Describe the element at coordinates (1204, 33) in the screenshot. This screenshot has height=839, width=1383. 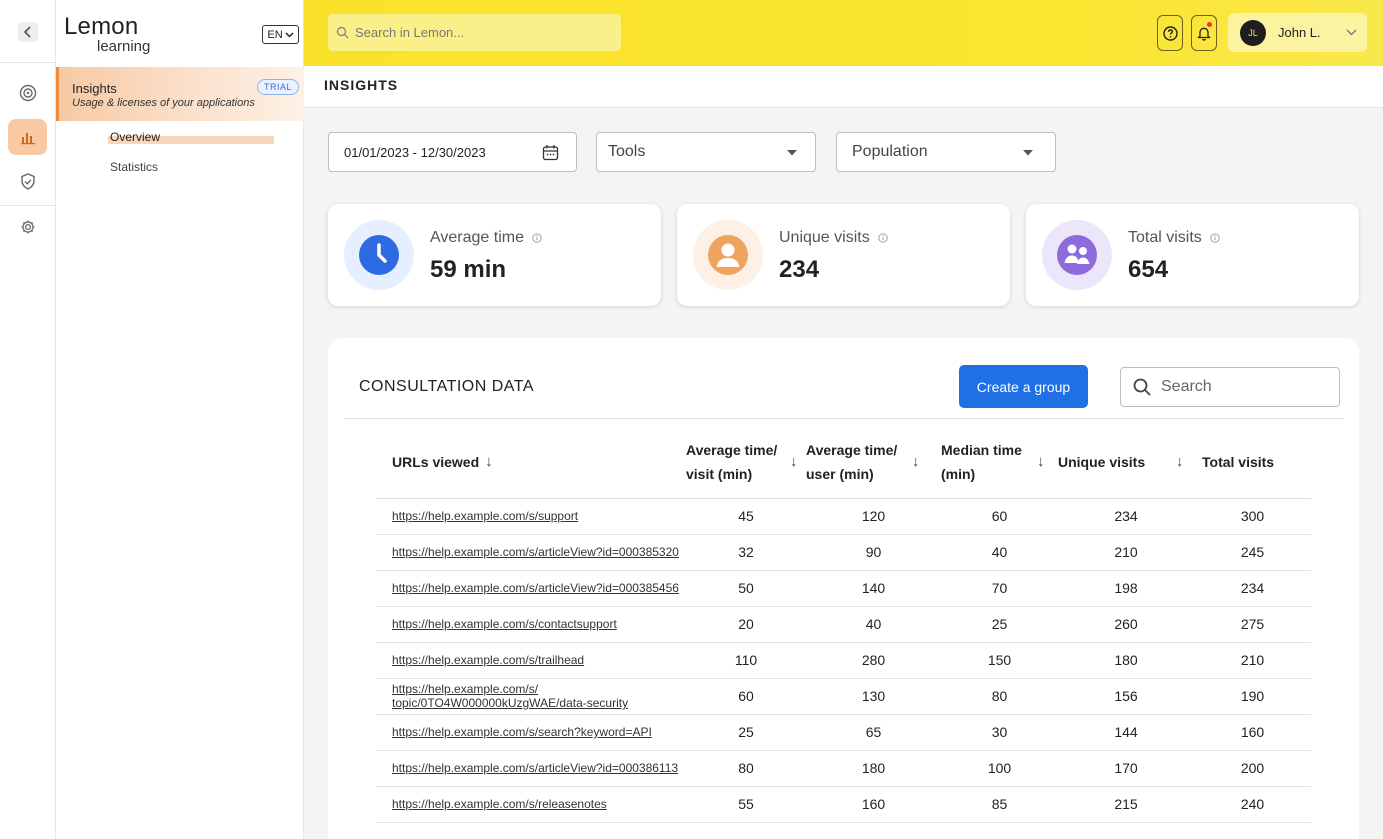
I see `notifications-button` at that location.